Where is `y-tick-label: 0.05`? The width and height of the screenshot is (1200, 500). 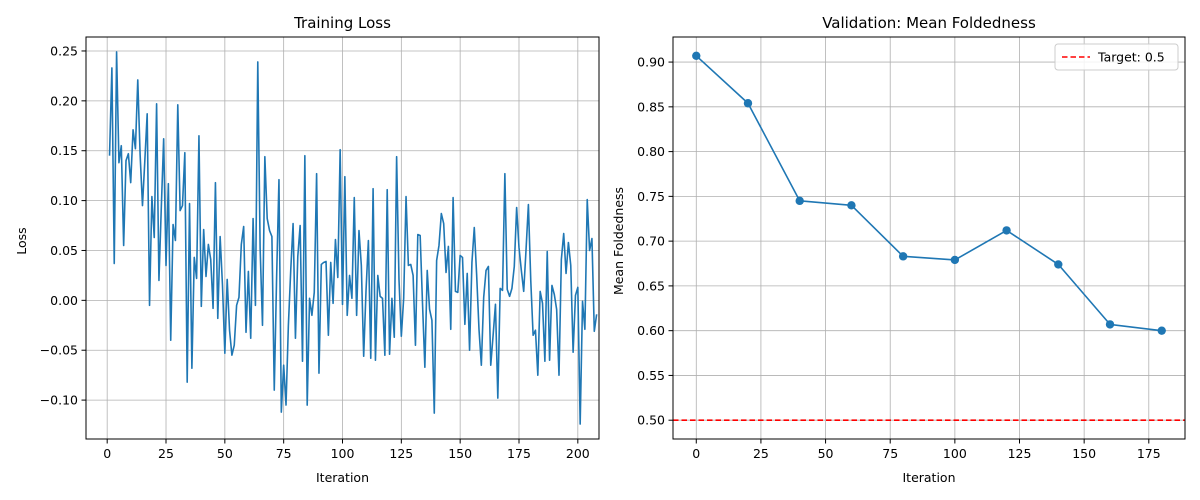
y-tick-label: 0.05 is located at coordinates (64, 250).